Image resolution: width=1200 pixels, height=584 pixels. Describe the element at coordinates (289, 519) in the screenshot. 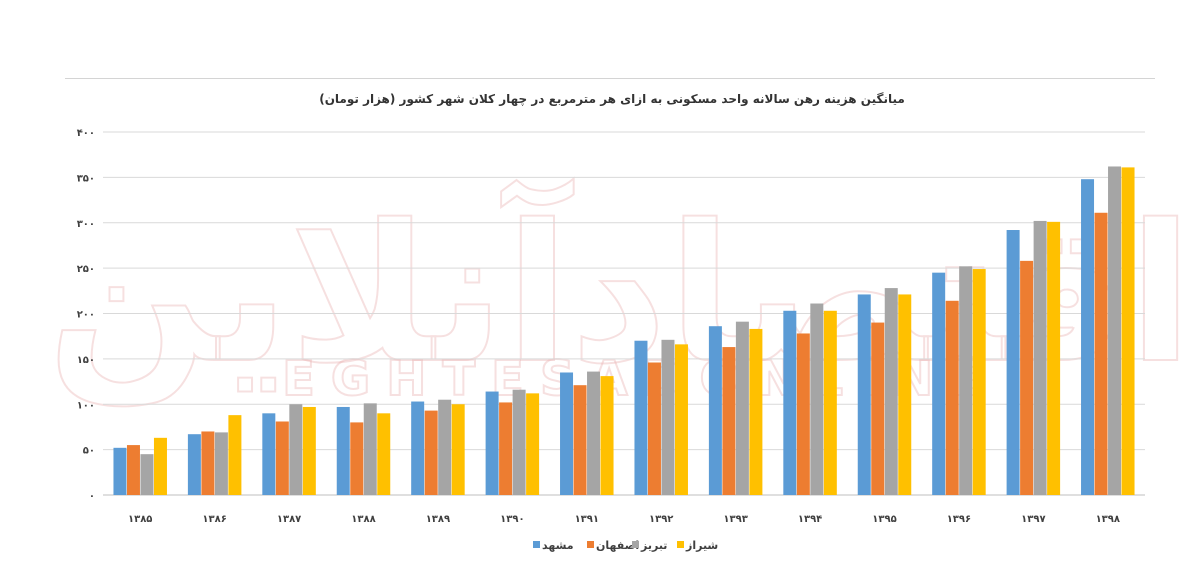

I see `x-tick-label: ۱۳۸۷` at that location.